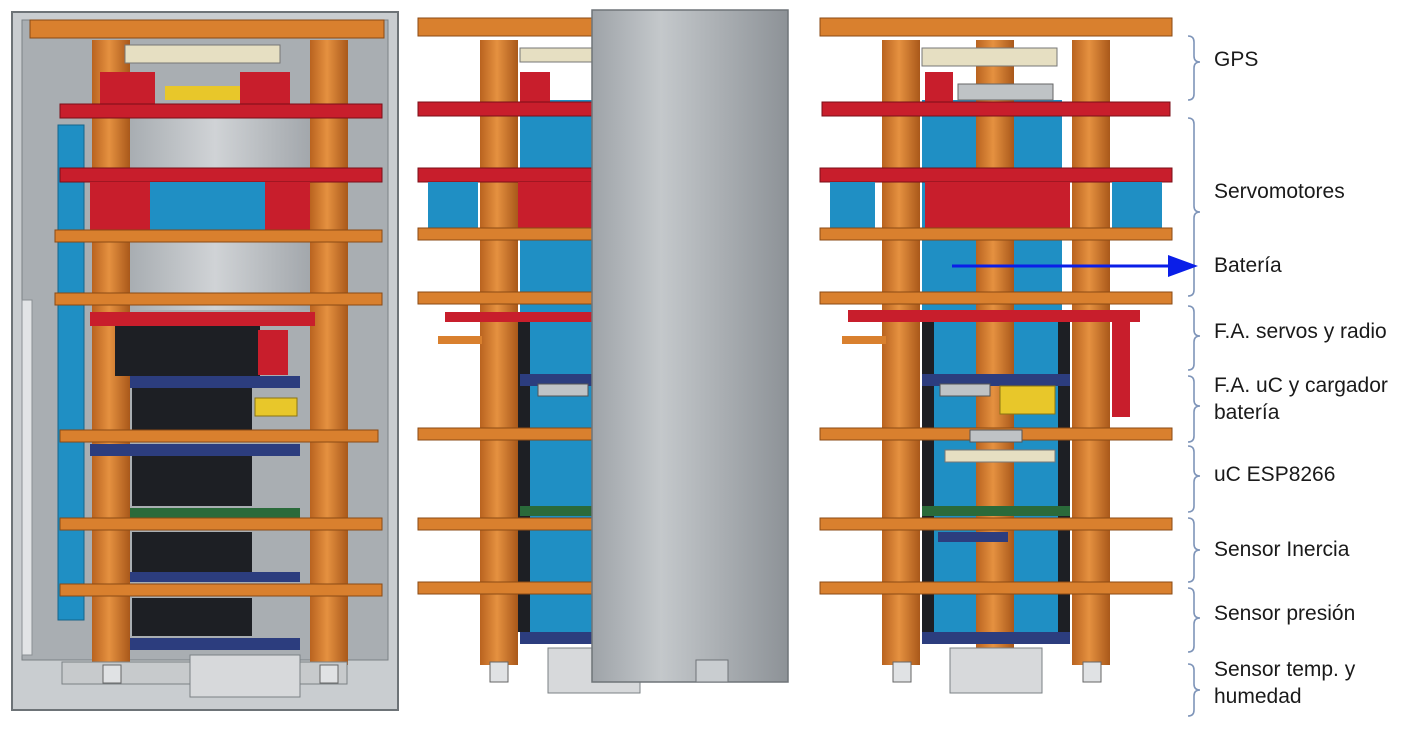  Describe the element at coordinates (1194, 207) in the screenshot. I see `brace-servos-battery` at that location.